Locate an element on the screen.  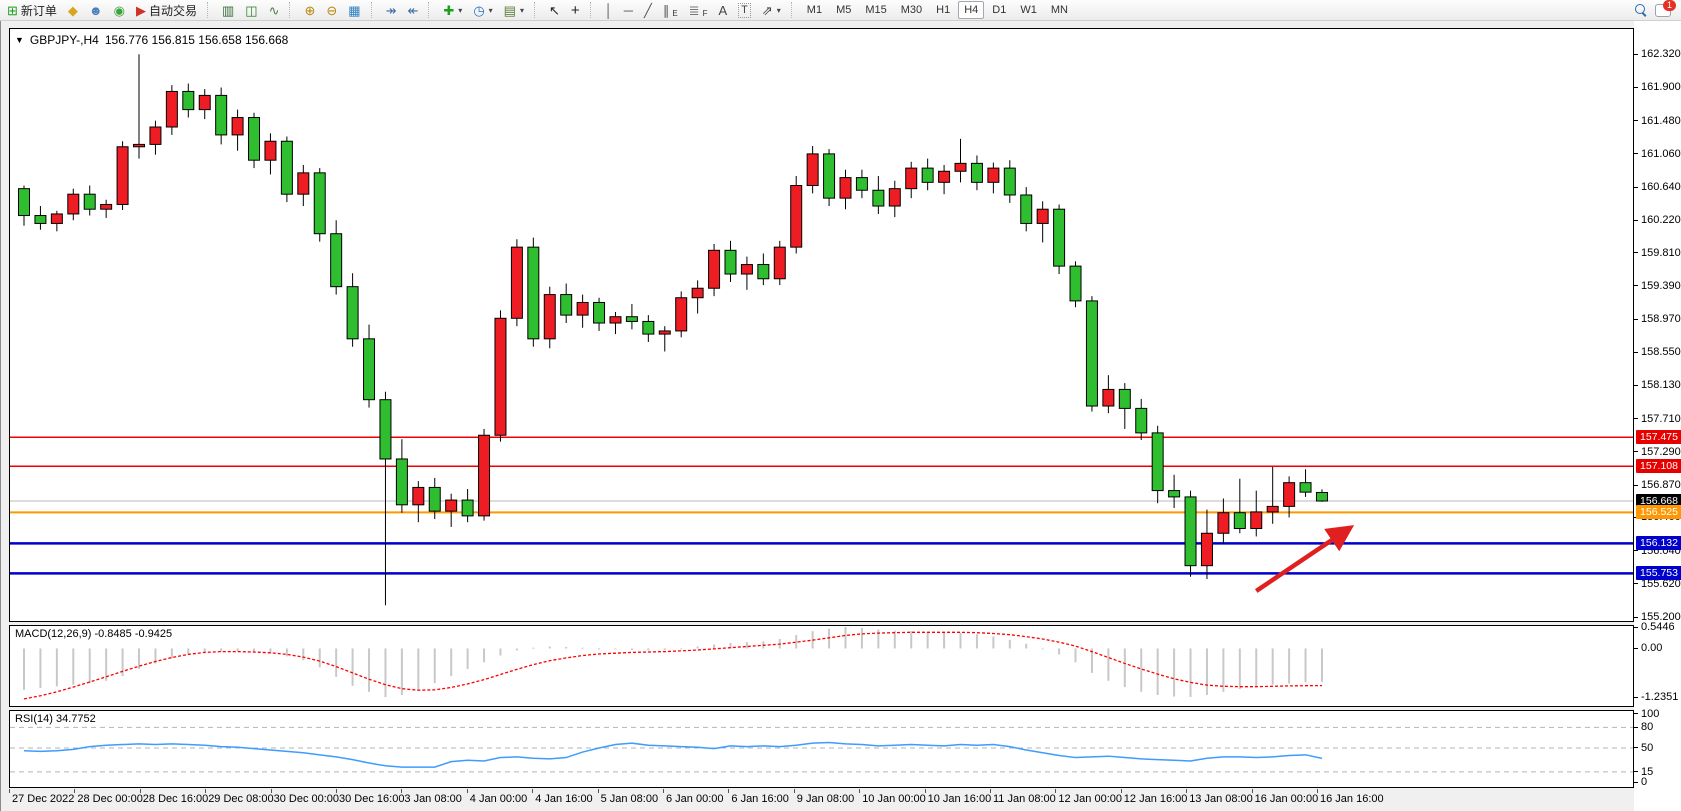
price-tick: 161.900 is located at coordinates (1657, 87).